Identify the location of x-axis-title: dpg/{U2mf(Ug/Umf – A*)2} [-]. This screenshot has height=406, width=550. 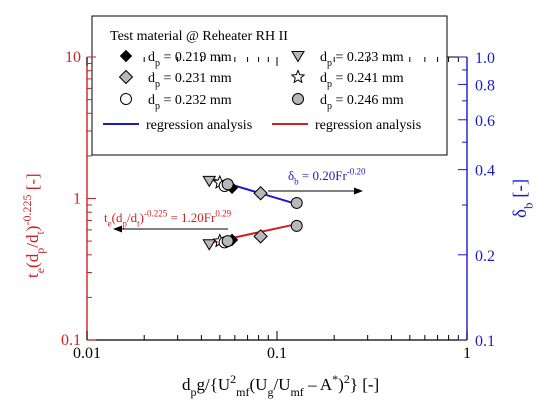
(280, 385).